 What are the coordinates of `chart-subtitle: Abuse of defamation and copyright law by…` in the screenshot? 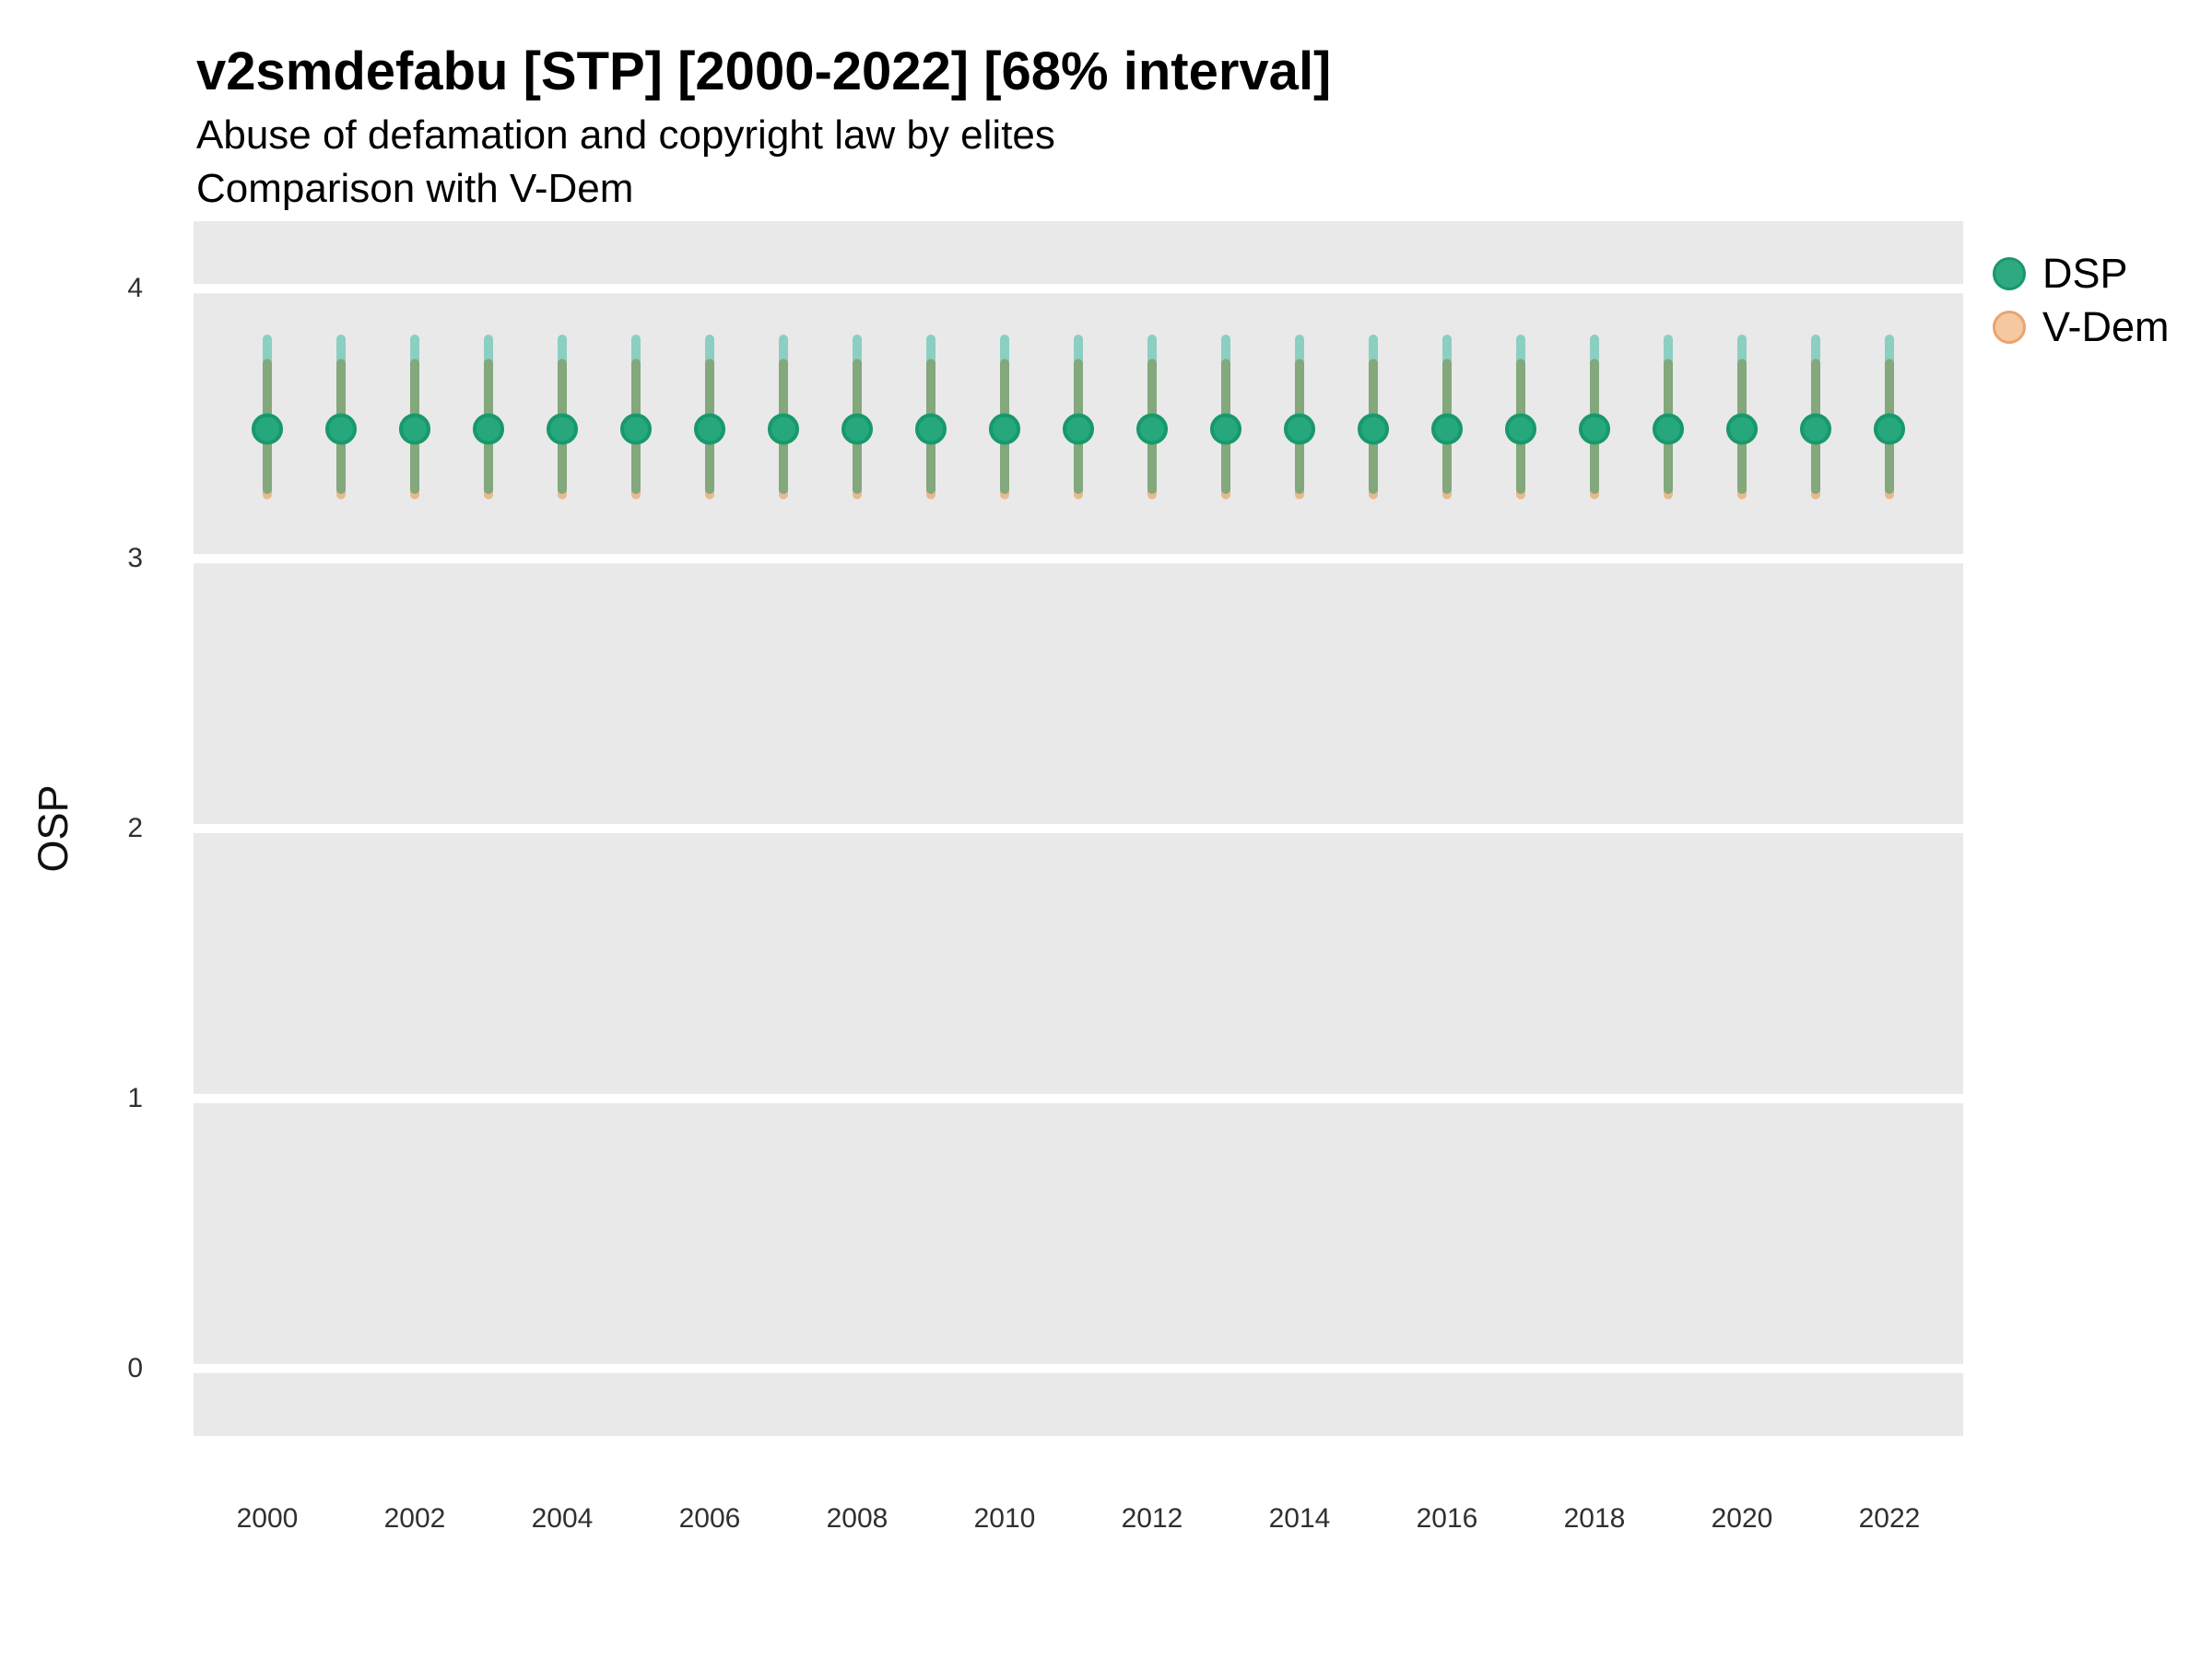 It's located at (625, 135).